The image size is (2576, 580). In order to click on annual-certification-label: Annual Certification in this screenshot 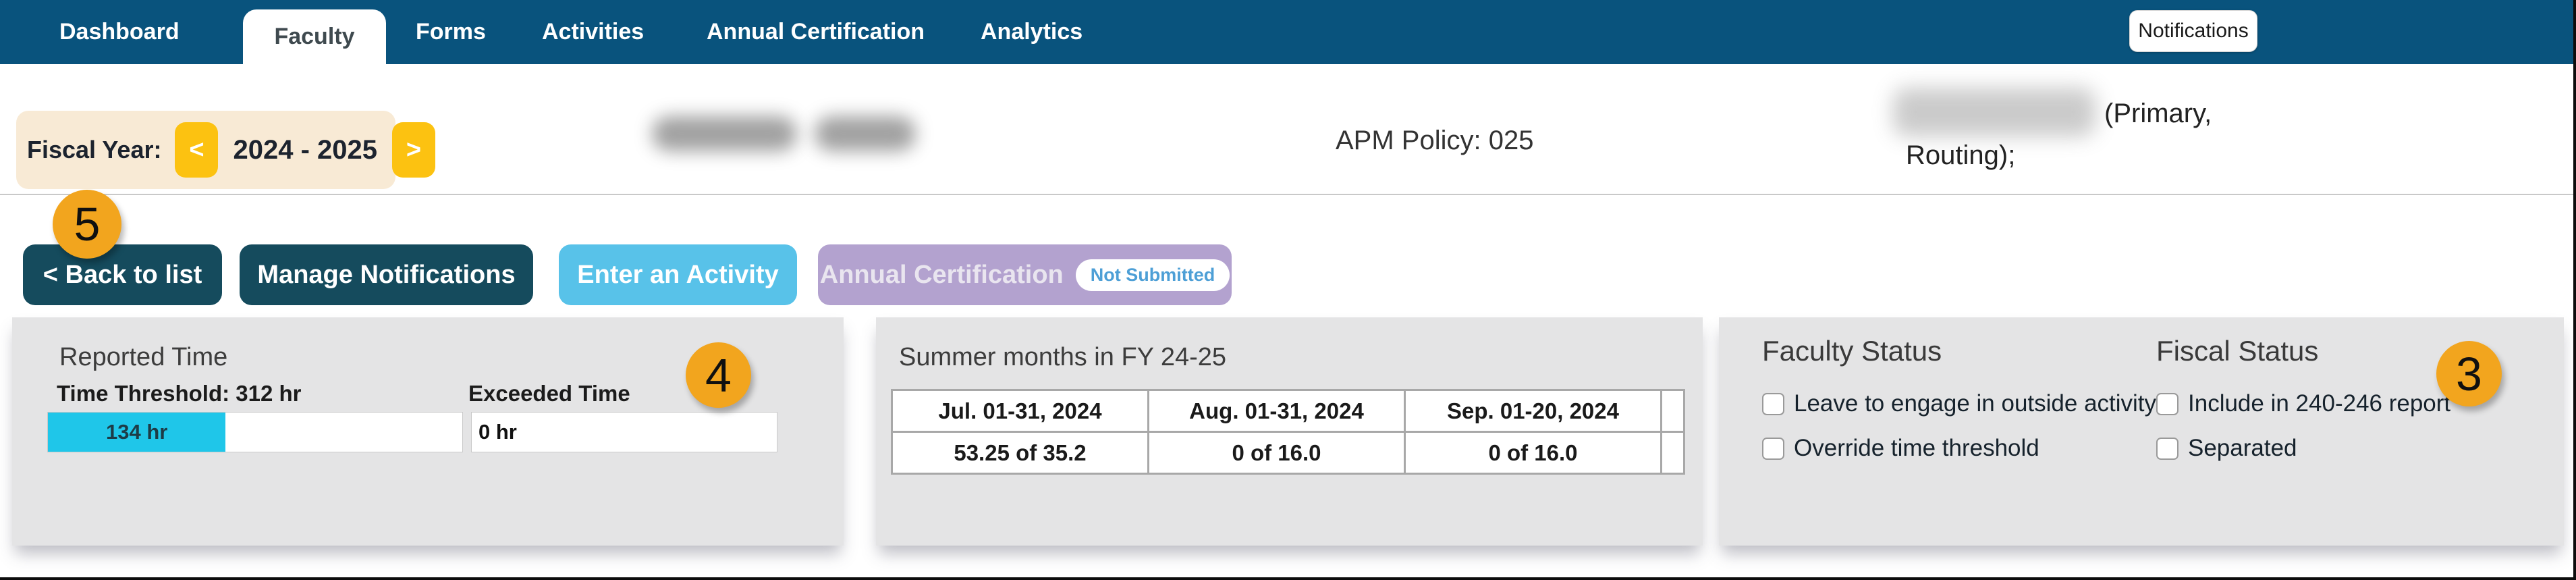, I will do `click(942, 274)`.